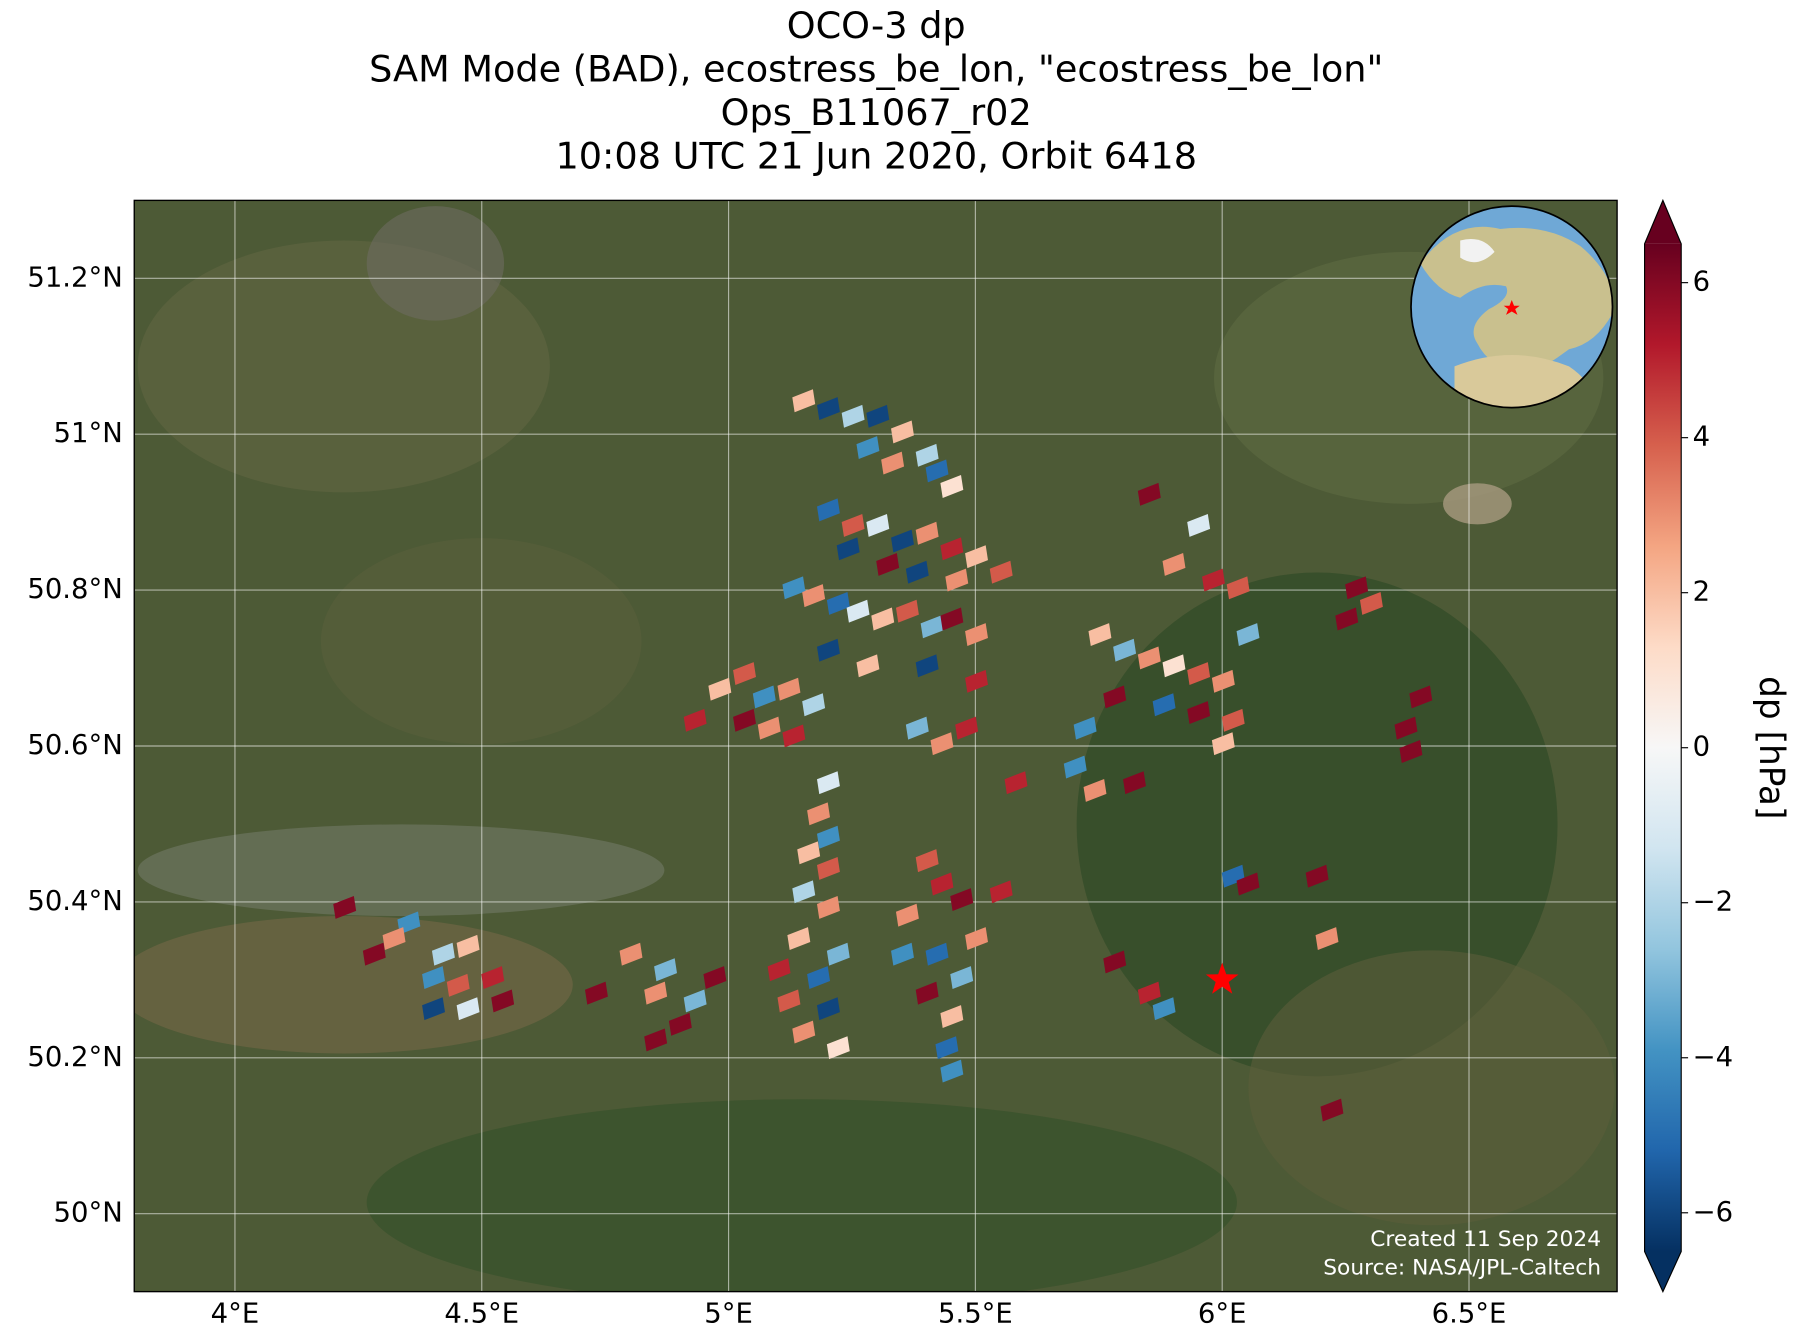 This screenshot has width=1796, height=1342. What do you see at coordinates (1485, 1239) in the screenshot?
I see `footer-created: Created 11 Sep 2024` at bounding box center [1485, 1239].